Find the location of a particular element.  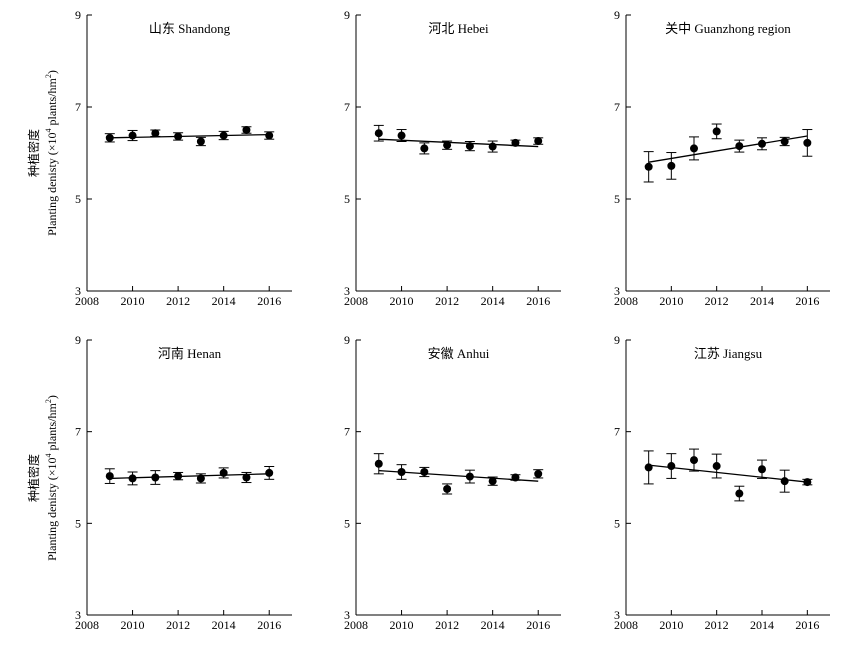

panel-title: 山东 Shandong is located at coordinates (190, 28).